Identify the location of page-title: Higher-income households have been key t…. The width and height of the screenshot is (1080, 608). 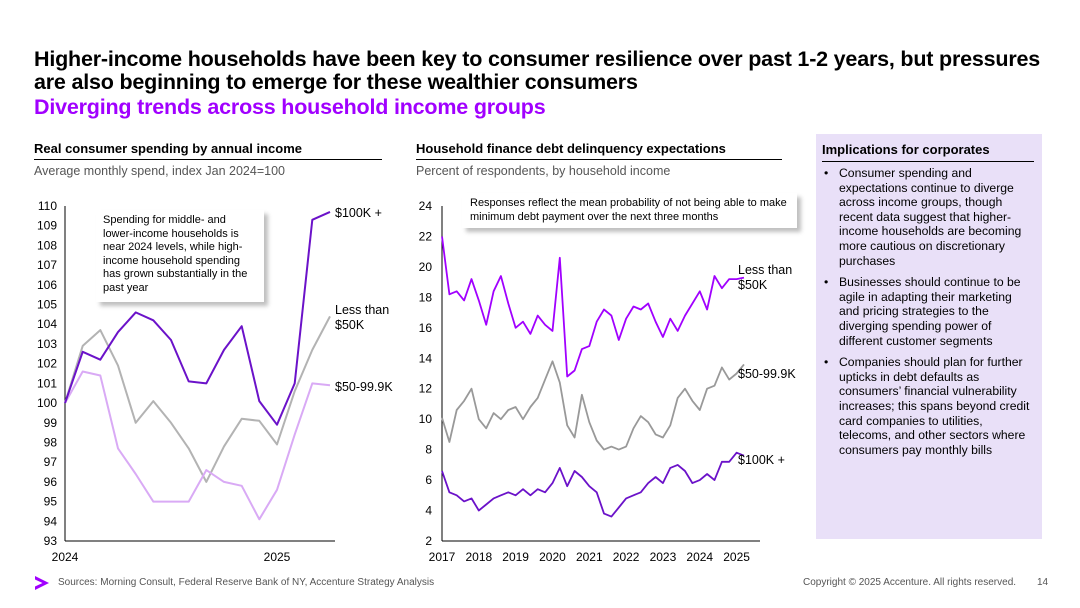
(537, 70).